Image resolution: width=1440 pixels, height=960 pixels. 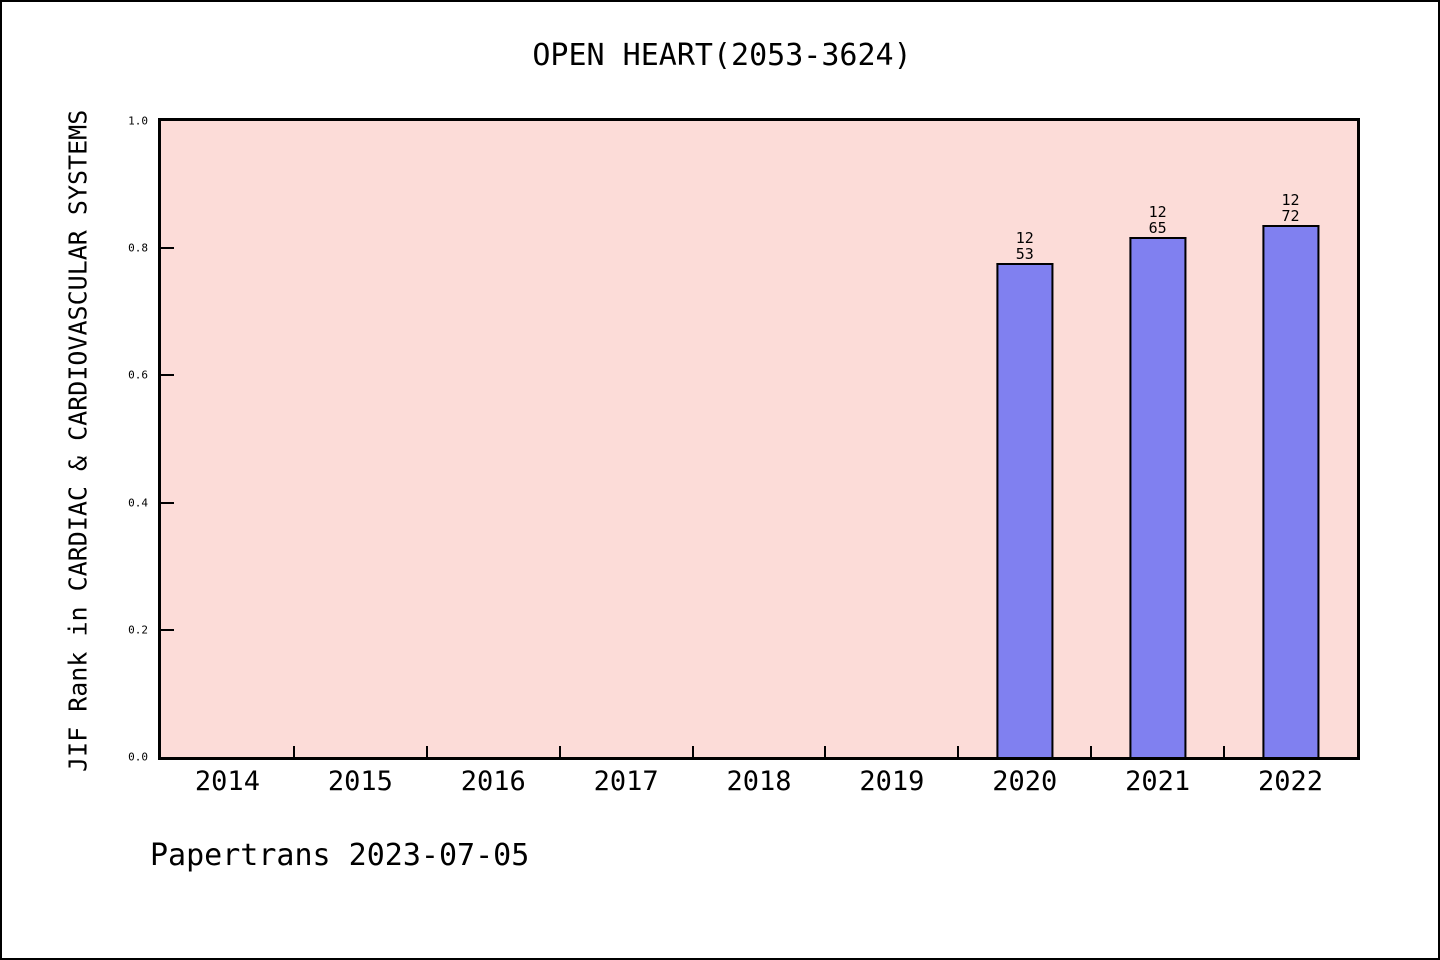 I want to click on bar-label-2020: 12 53, so click(x=1025, y=246).